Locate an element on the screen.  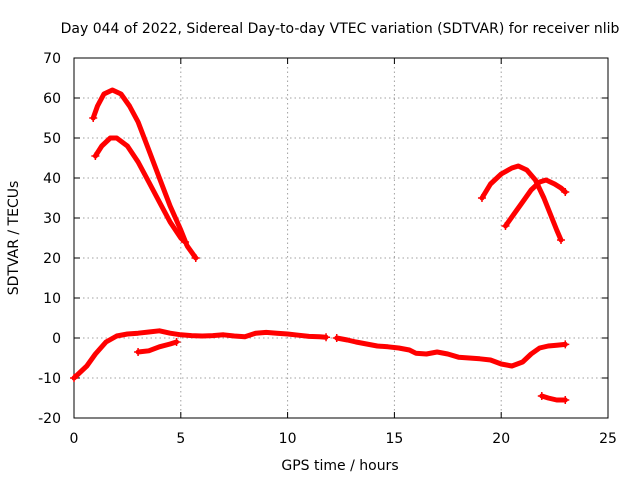
x-tick-label: 15 is located at coordinates (394, 439).